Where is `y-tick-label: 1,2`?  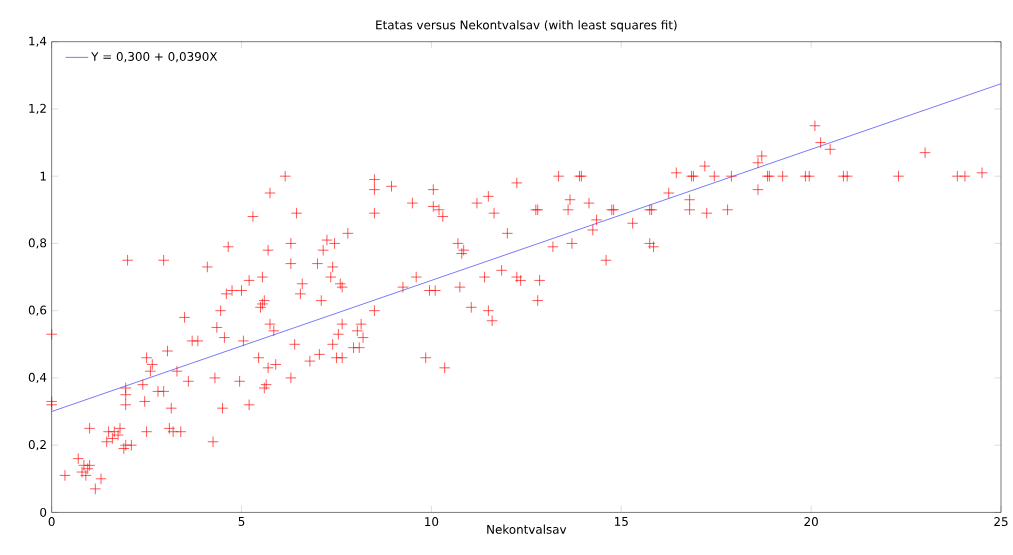 y-tick-label: 1,2 is located at coordinates (37, 109).